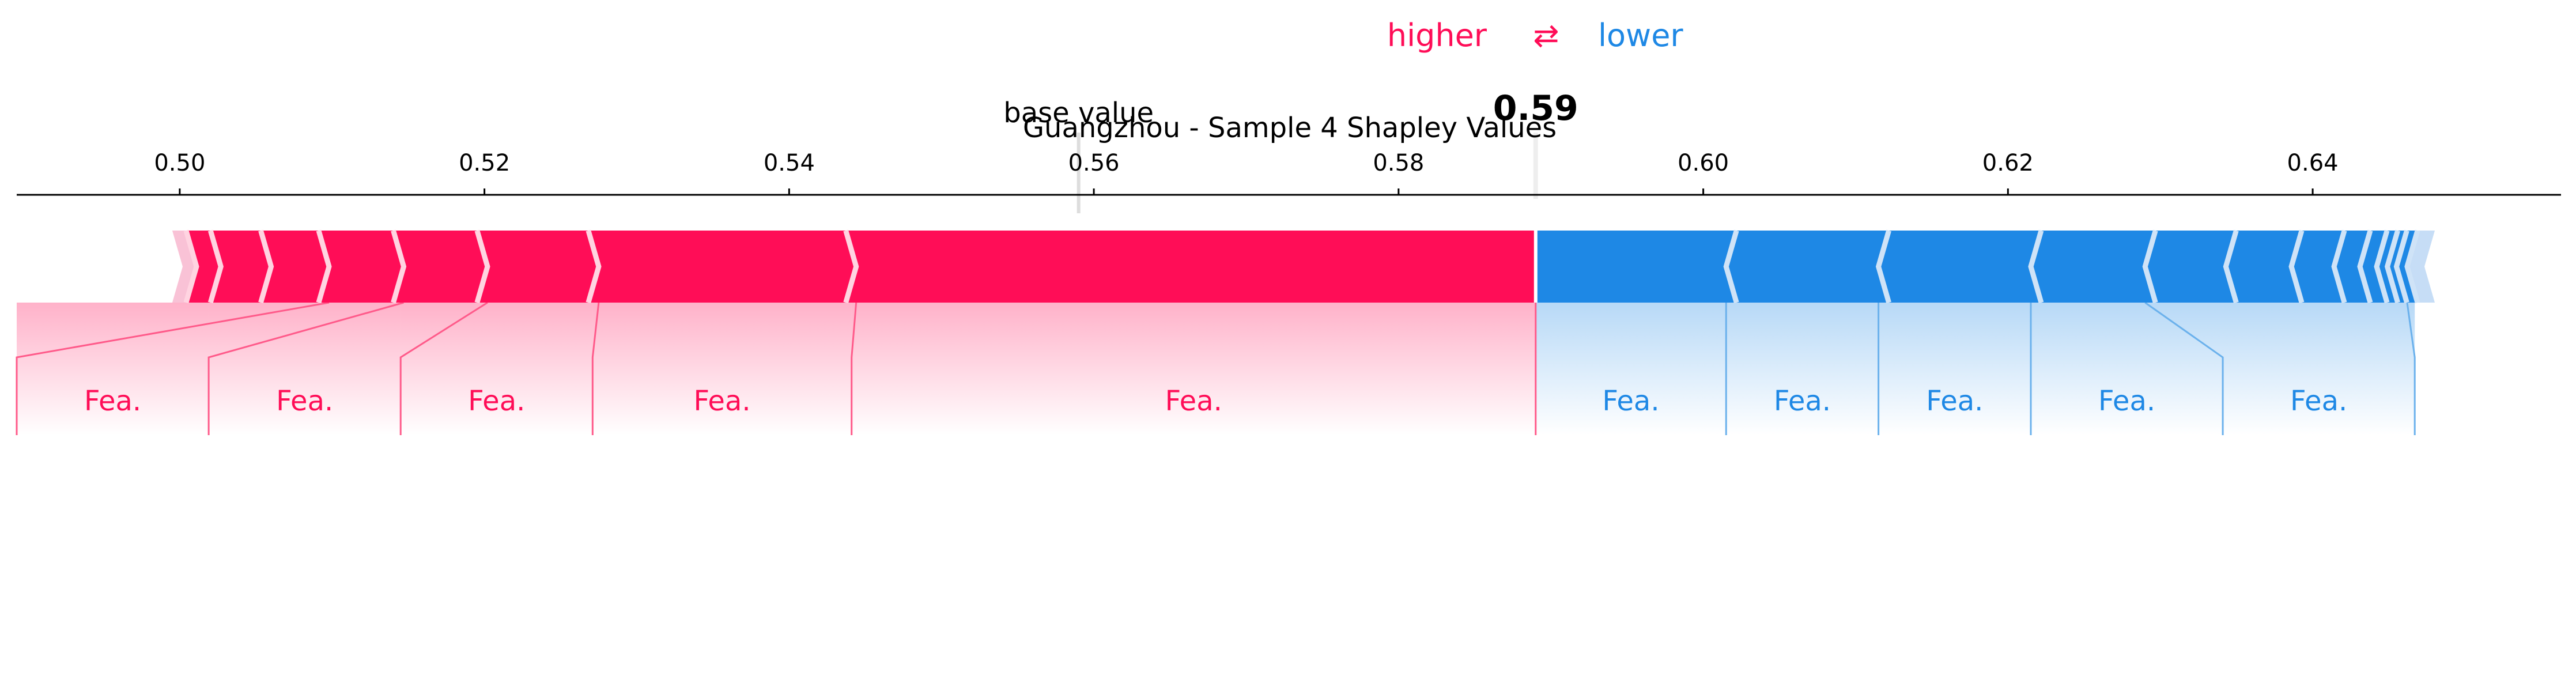 This screenshot has height=683, width=2576. What do you see at coordinates (1976, 267) in the screenshot?
I see `lower-force-bar` at bounding box center [1976, 267].